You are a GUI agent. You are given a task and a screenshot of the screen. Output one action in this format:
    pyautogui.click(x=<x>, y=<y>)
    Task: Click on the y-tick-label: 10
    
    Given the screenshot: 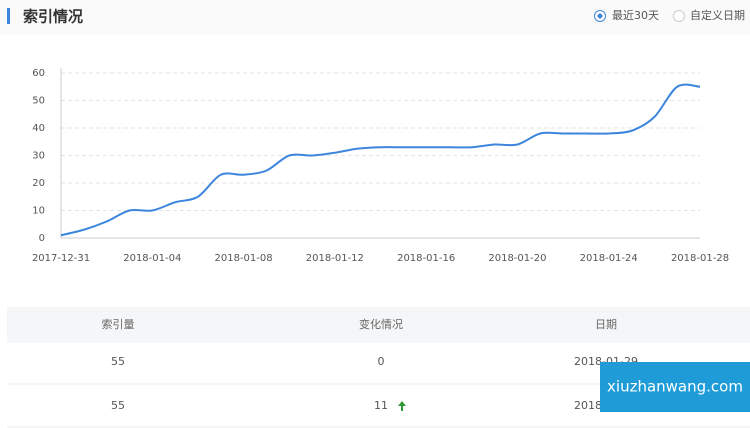 What is the action you would take?
    pyautogui.click(x=38, y=211)
    